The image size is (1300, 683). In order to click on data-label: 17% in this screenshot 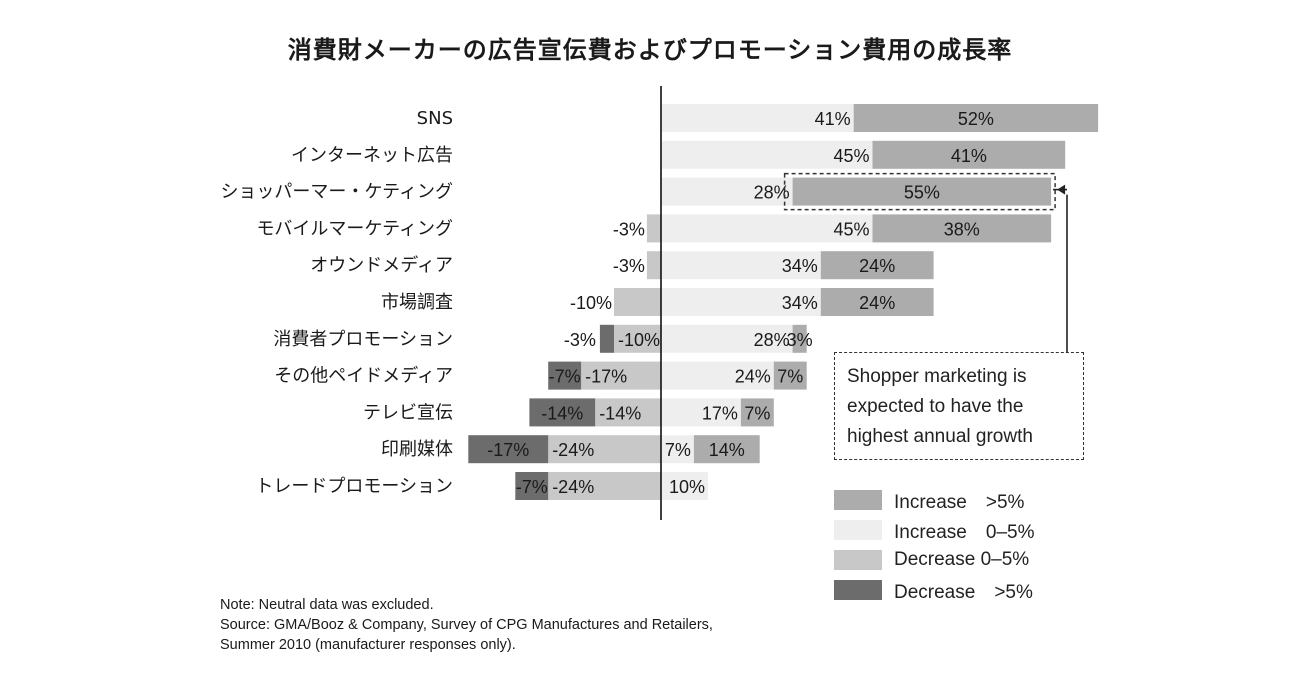, I will do `click(720, 413)`.